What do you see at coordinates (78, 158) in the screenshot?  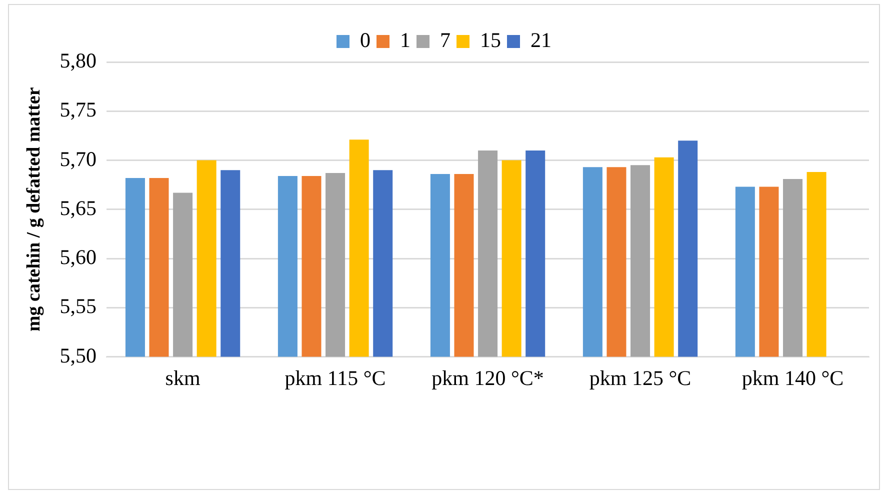 I see `y-tick-label: 5,70` at bounding box center [78, 158].